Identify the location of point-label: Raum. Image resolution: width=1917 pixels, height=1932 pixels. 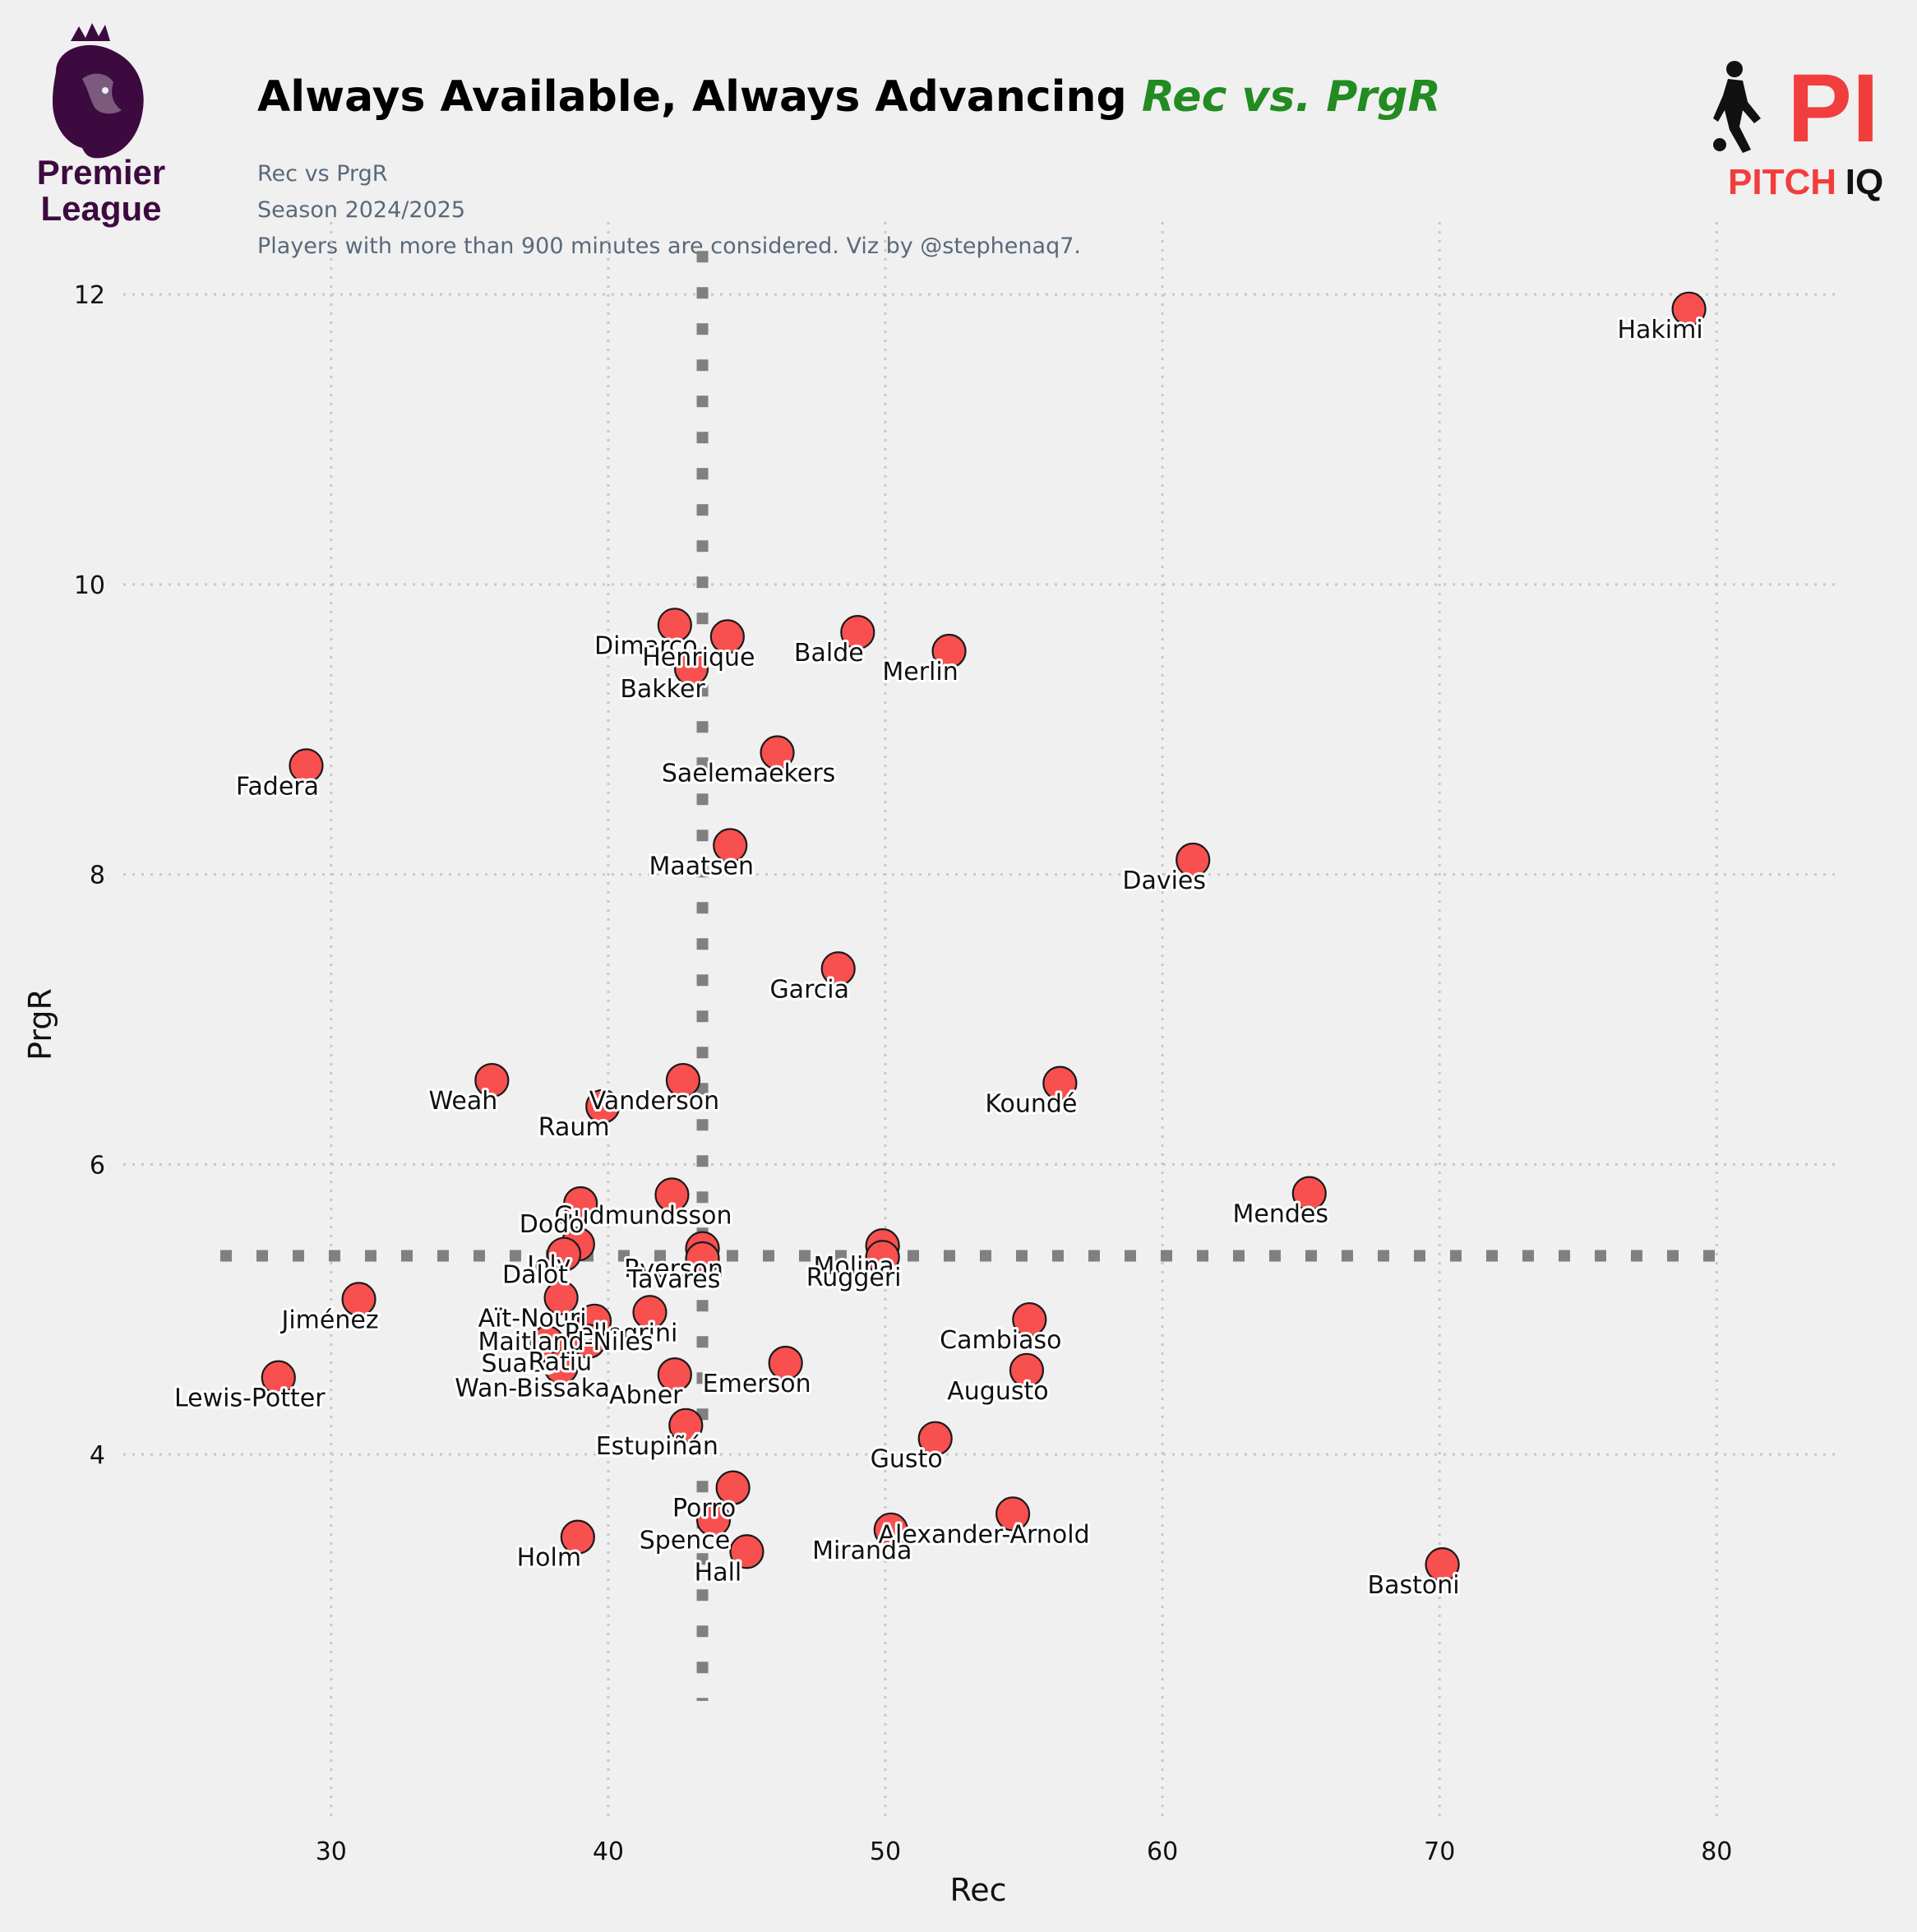
(574, 1127).